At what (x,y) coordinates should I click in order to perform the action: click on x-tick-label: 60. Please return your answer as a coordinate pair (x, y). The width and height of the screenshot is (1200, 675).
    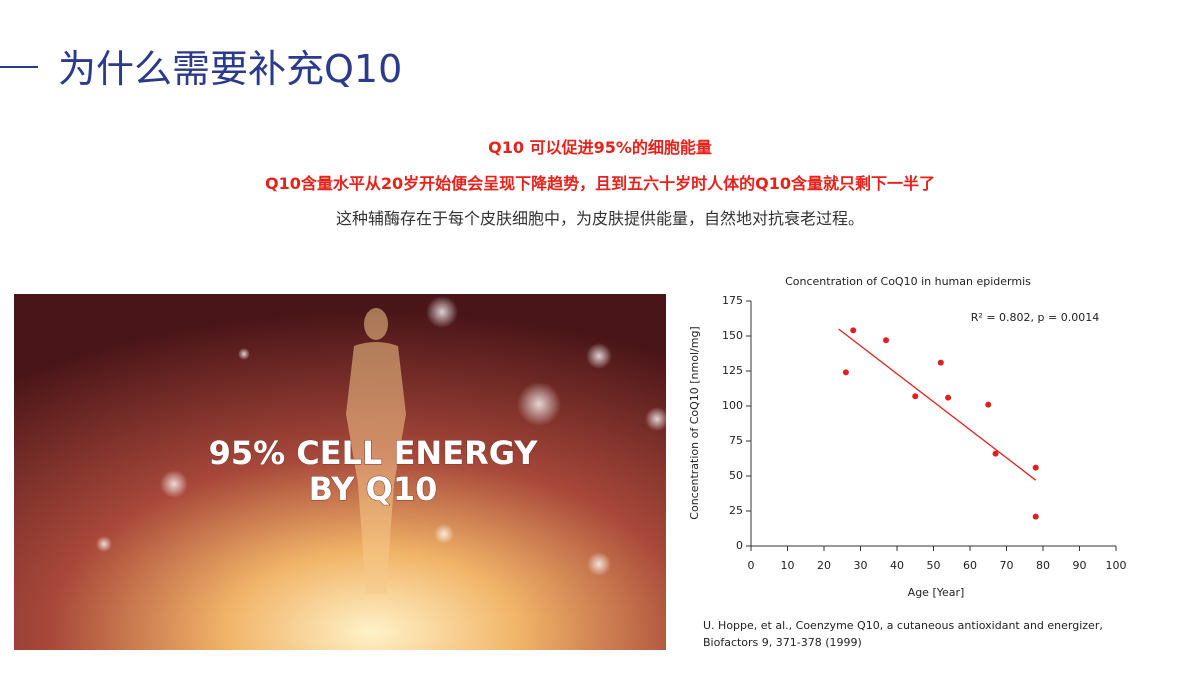
    Looking at the image, I should click on (970, 565).